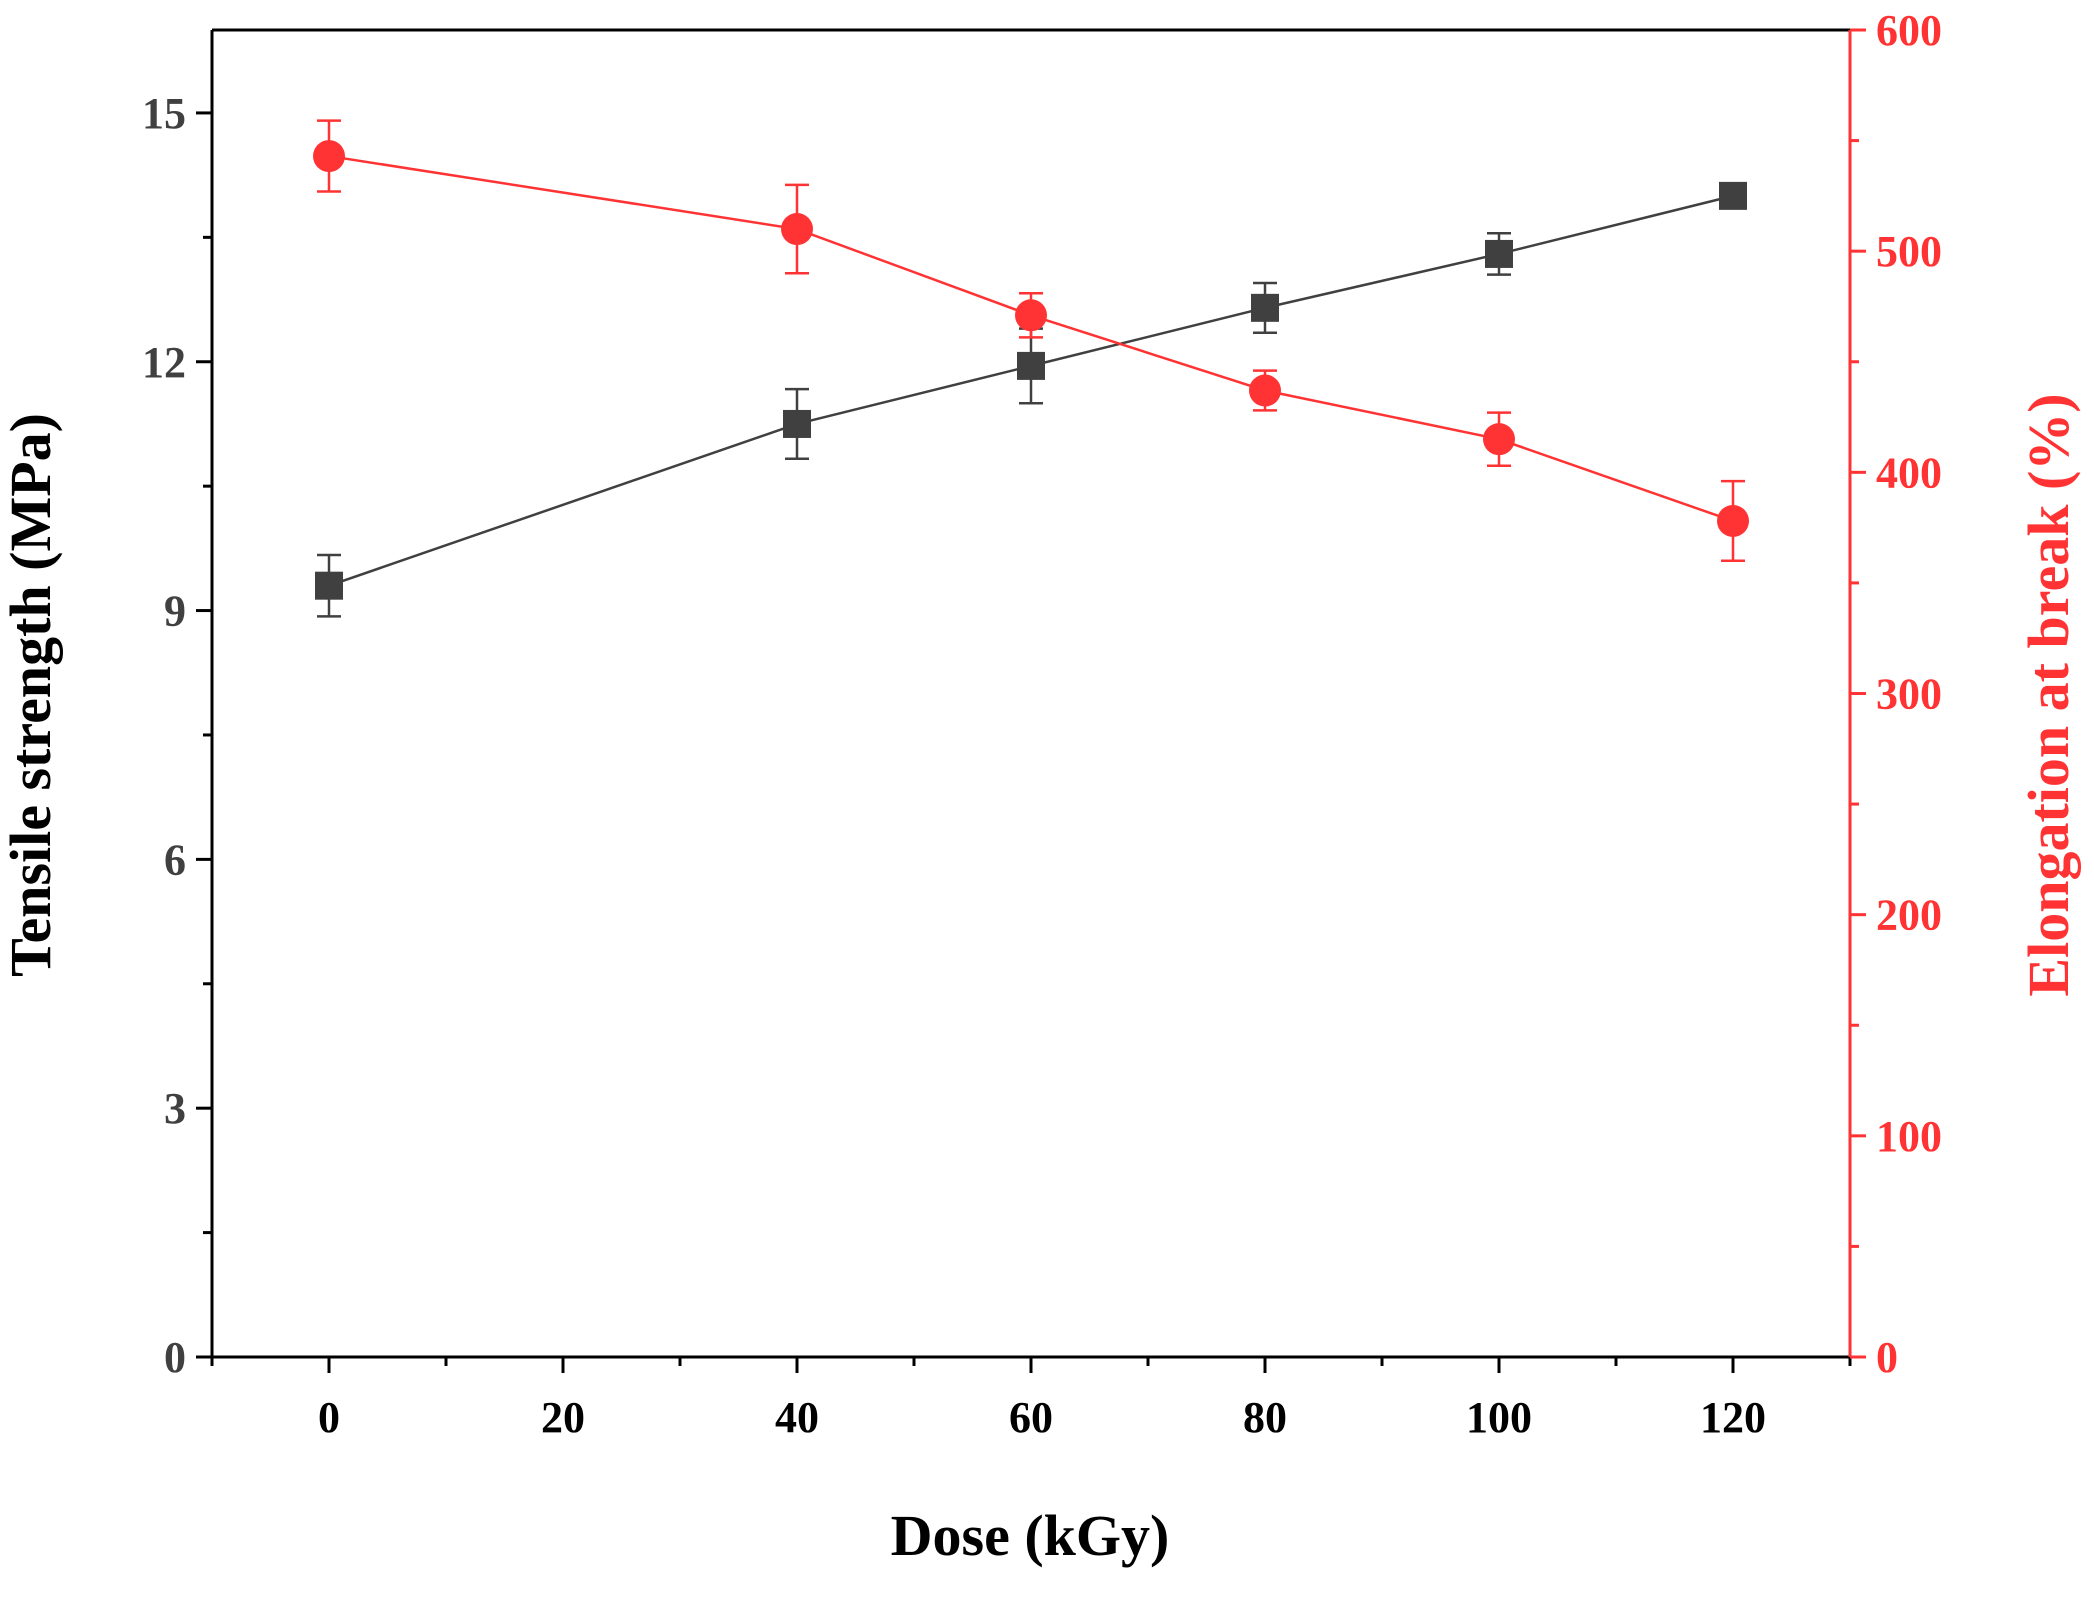 The image size is (2094, 1597). Describe the element at coordinates (1031, 1417) in the screenshot. I see `x-tick-label: 60` at that location.